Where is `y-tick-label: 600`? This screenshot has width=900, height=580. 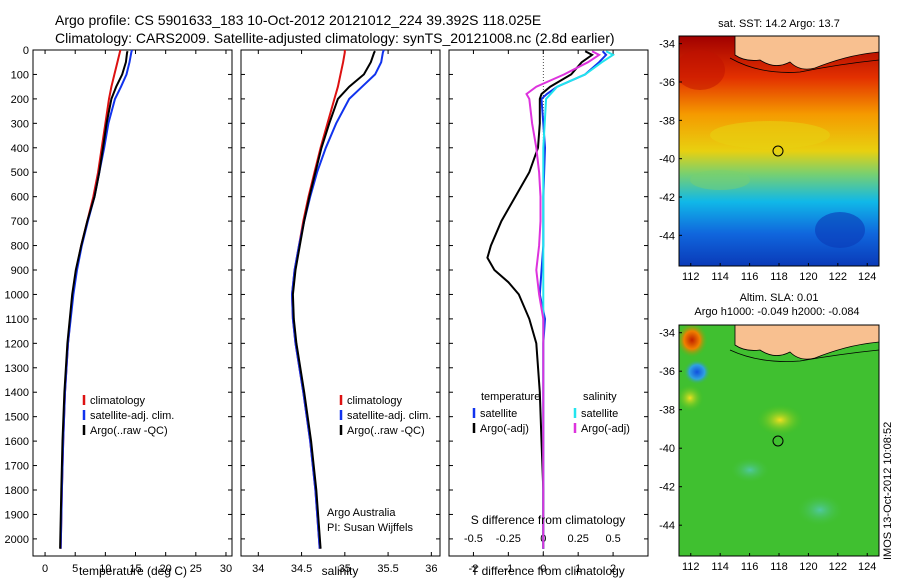 y-tick-label: 600 is located at coordinates (20, 198).